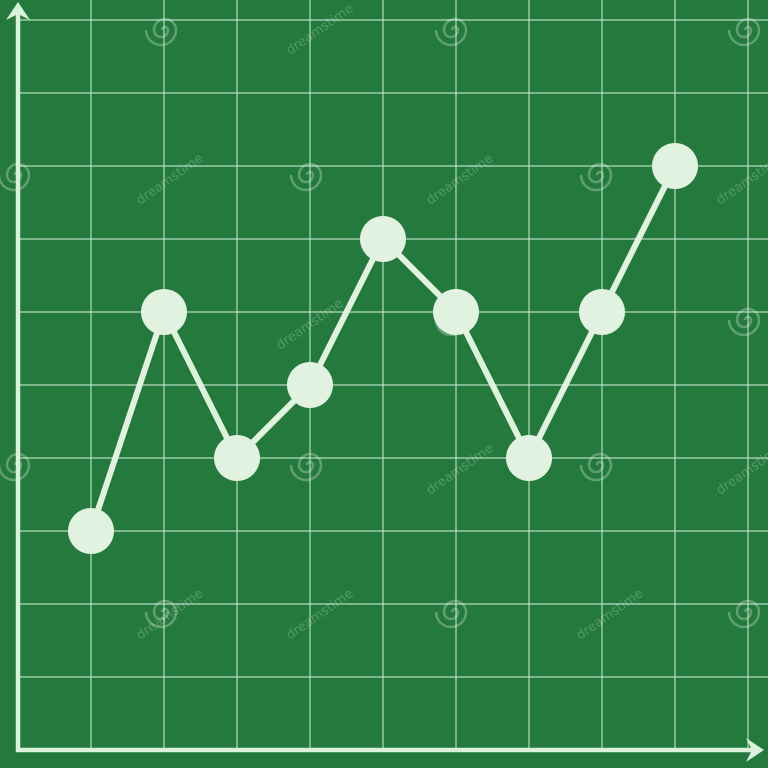 The width and height of the screenshot is (768, 768). What do you see at coordinates (18, 377) in the screenshot?
I see `y-axis` at bounding box center [18, 377].